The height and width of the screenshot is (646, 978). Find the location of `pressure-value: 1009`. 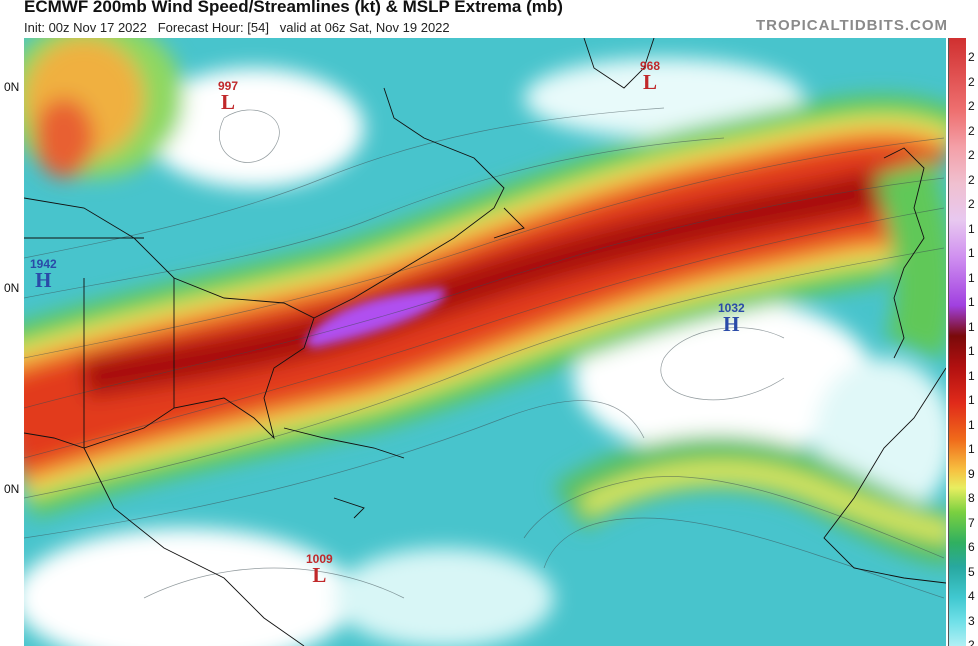

pressure-value: 1009 is located at coordinates (319, 559).